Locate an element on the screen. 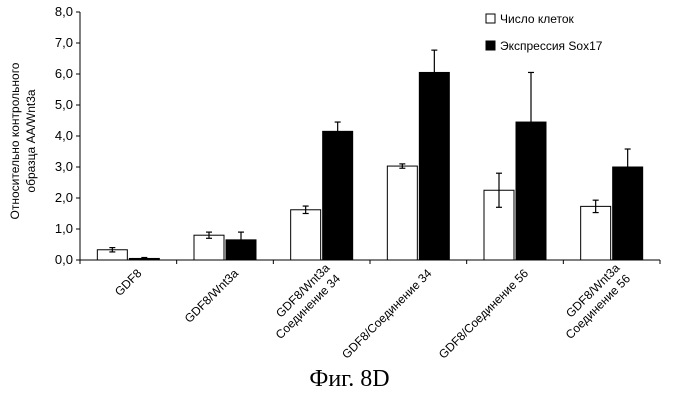  figure-caption: Фиг. 8D is located at coordinates (349, 379).